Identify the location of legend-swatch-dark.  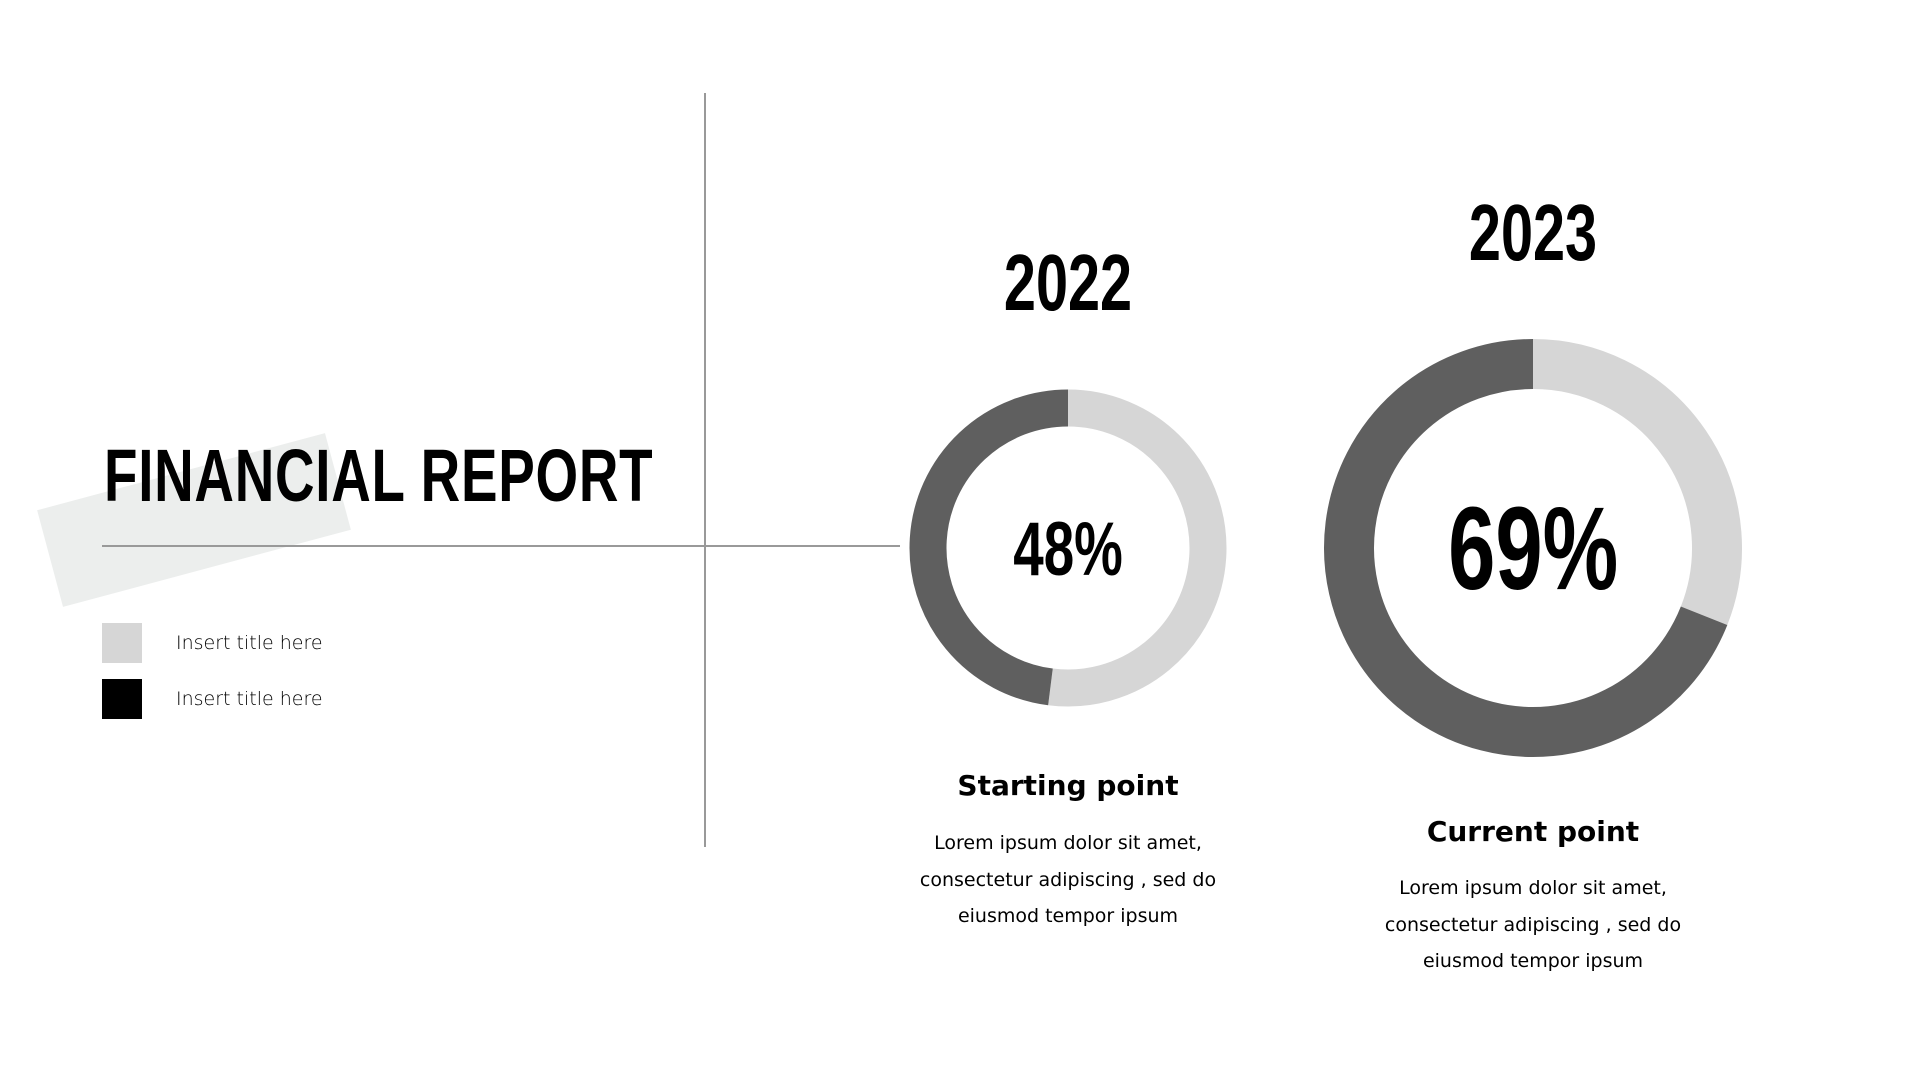
(122, 699).